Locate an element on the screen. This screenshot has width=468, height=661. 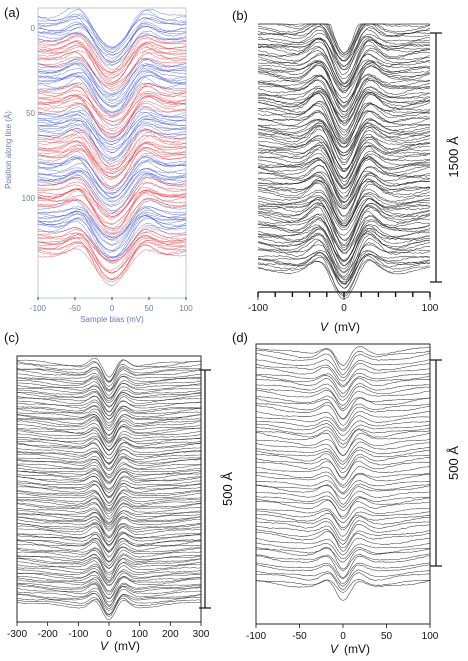
panel-b-x-label: V is located at coordinates (324, 327).